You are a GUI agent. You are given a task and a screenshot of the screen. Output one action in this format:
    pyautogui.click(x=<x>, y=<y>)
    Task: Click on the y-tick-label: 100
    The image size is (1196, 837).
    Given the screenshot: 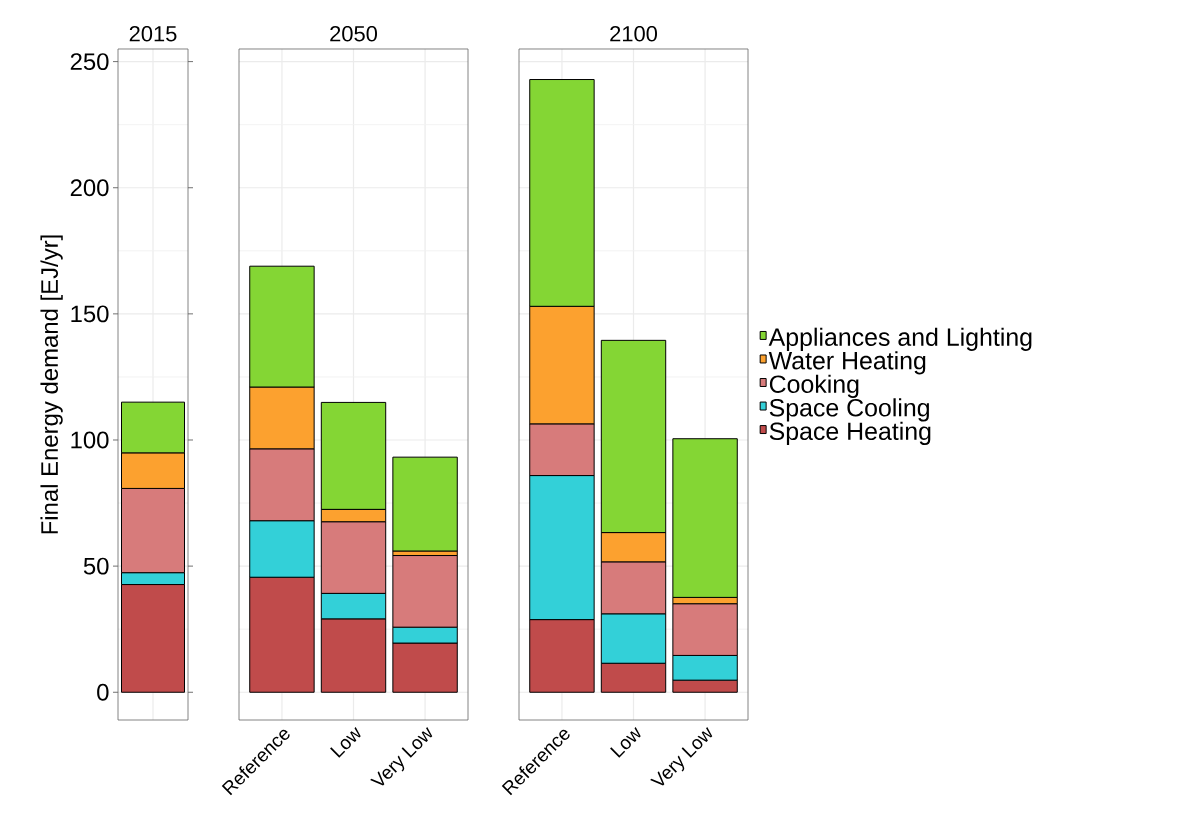 What is the action you would take?
    pyautogui.click(x=90, y=440)
    